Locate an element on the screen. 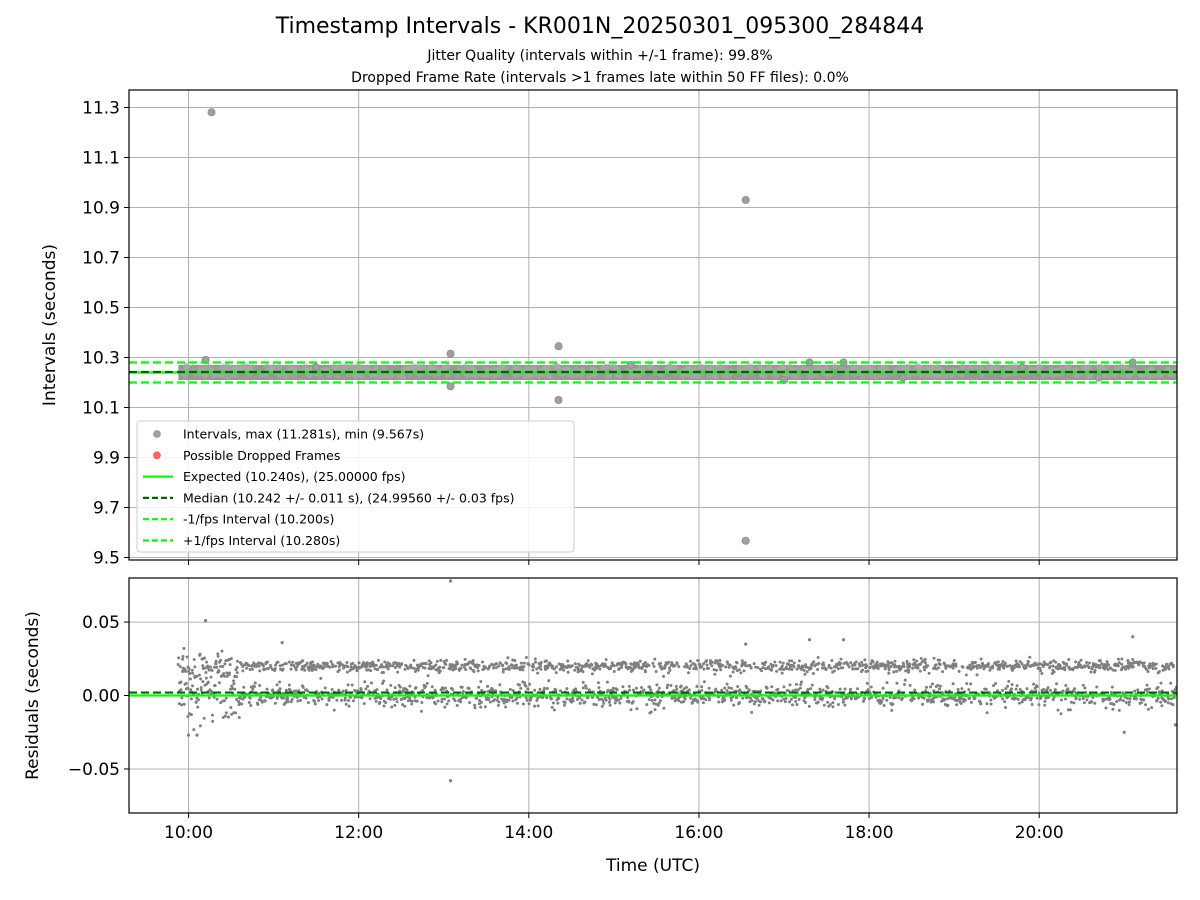  top-ylabel: Intervals (seconds) is located at coordinates (50, 325).